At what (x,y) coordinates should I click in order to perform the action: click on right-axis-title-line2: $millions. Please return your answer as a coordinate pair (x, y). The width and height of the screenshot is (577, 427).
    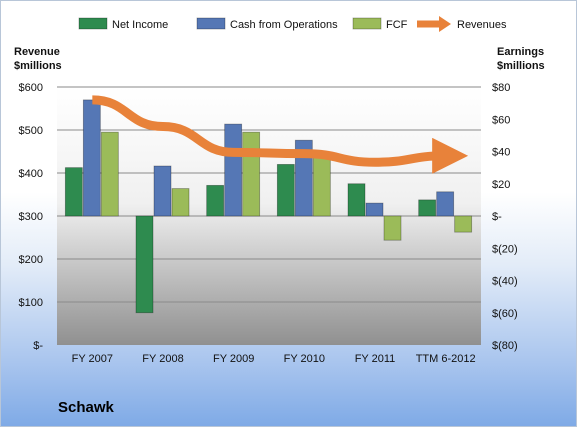
    Looking at the image, I should click on (521, 66).